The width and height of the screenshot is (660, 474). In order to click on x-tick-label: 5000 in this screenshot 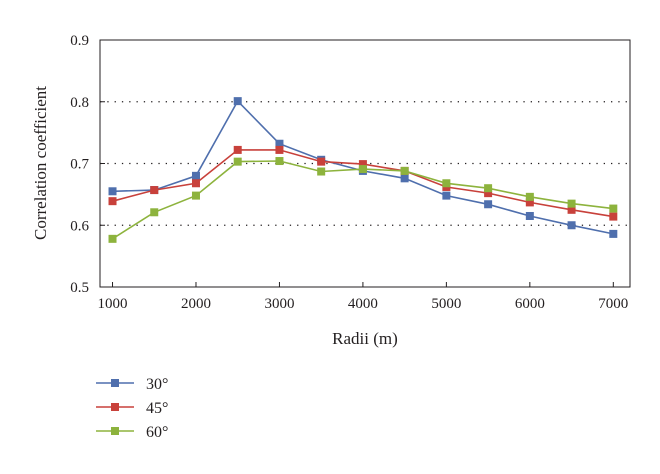, I will do `click(446, 304)`.